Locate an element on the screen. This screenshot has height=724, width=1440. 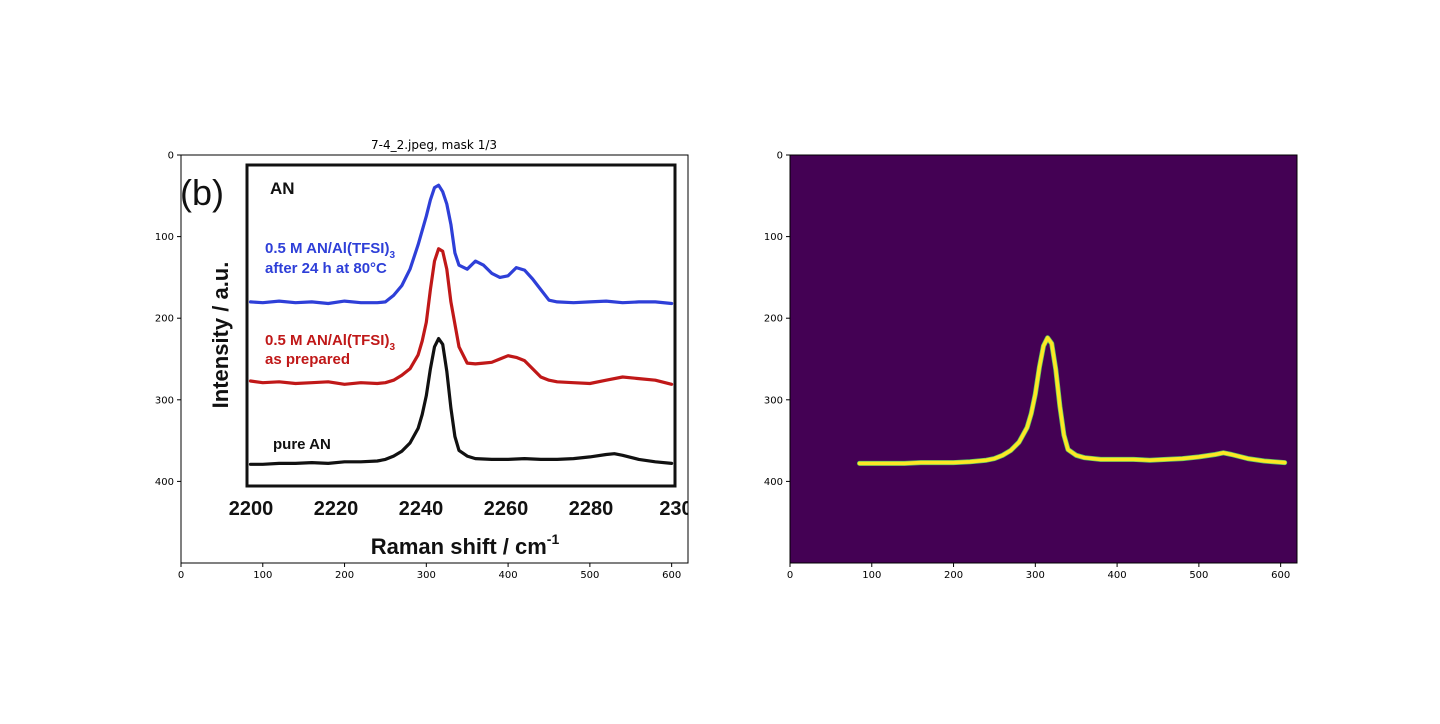
right-ytick-label: 300 is located at coordinates (773, 400).